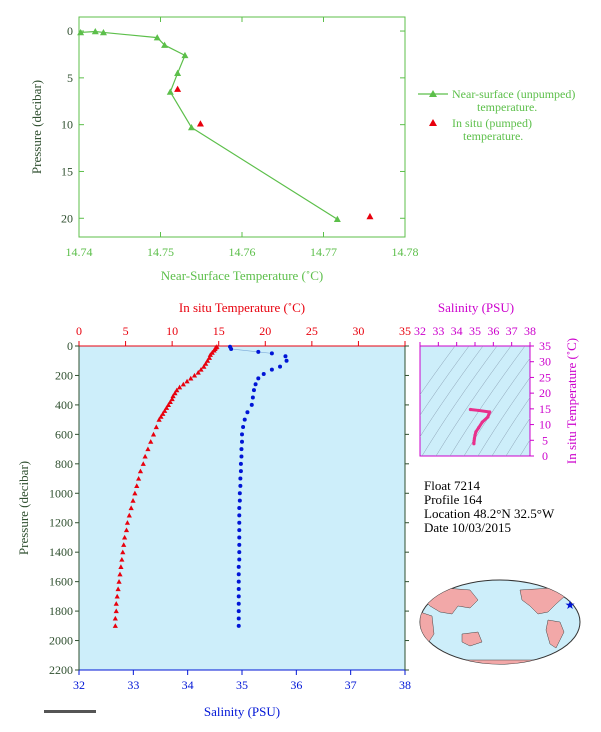 The image size is (601, 732). What do you see at coordinates (500, 622) in the screenshot?
I see `world-map: ★` at bounding box center [500, 622].